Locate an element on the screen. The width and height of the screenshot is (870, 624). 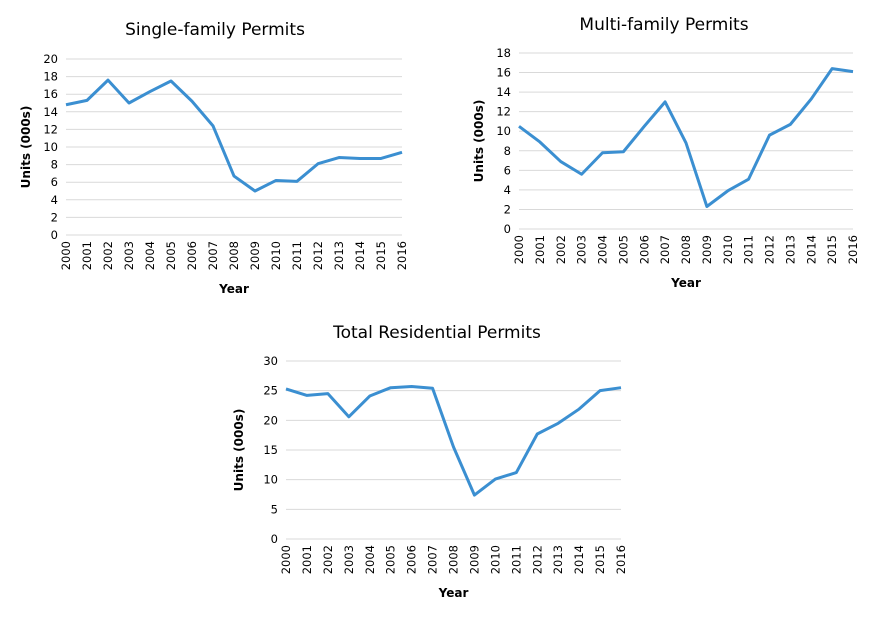
chart-title: Single-family Permits is located at coordinates (215, 30).